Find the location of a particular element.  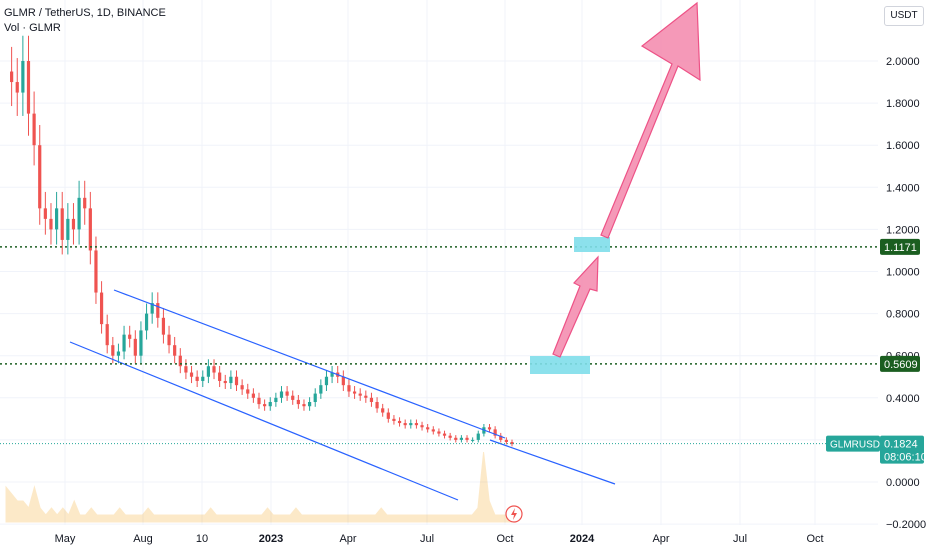

price-tick-label: −0.2000 is located at coordinates (906, 525).